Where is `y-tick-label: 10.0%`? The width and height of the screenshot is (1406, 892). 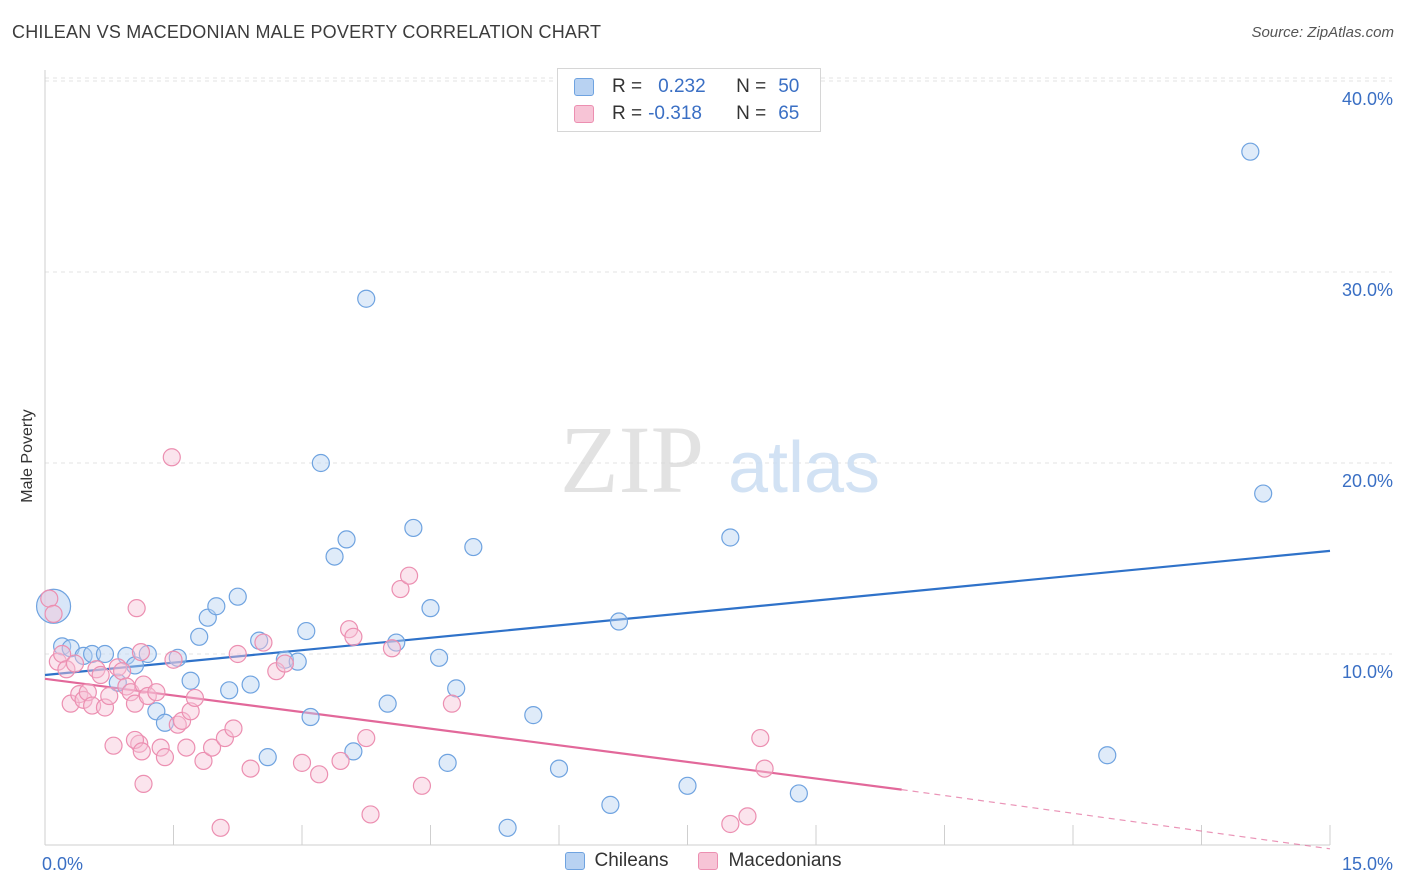 y-tick-label: 10.0% is located at coordinates (1367, 672).